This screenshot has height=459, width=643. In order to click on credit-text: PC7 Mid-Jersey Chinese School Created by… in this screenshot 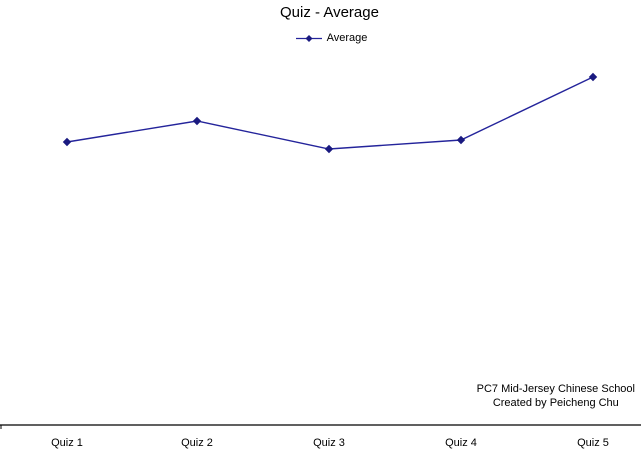, I will do `click(556, 396)`.